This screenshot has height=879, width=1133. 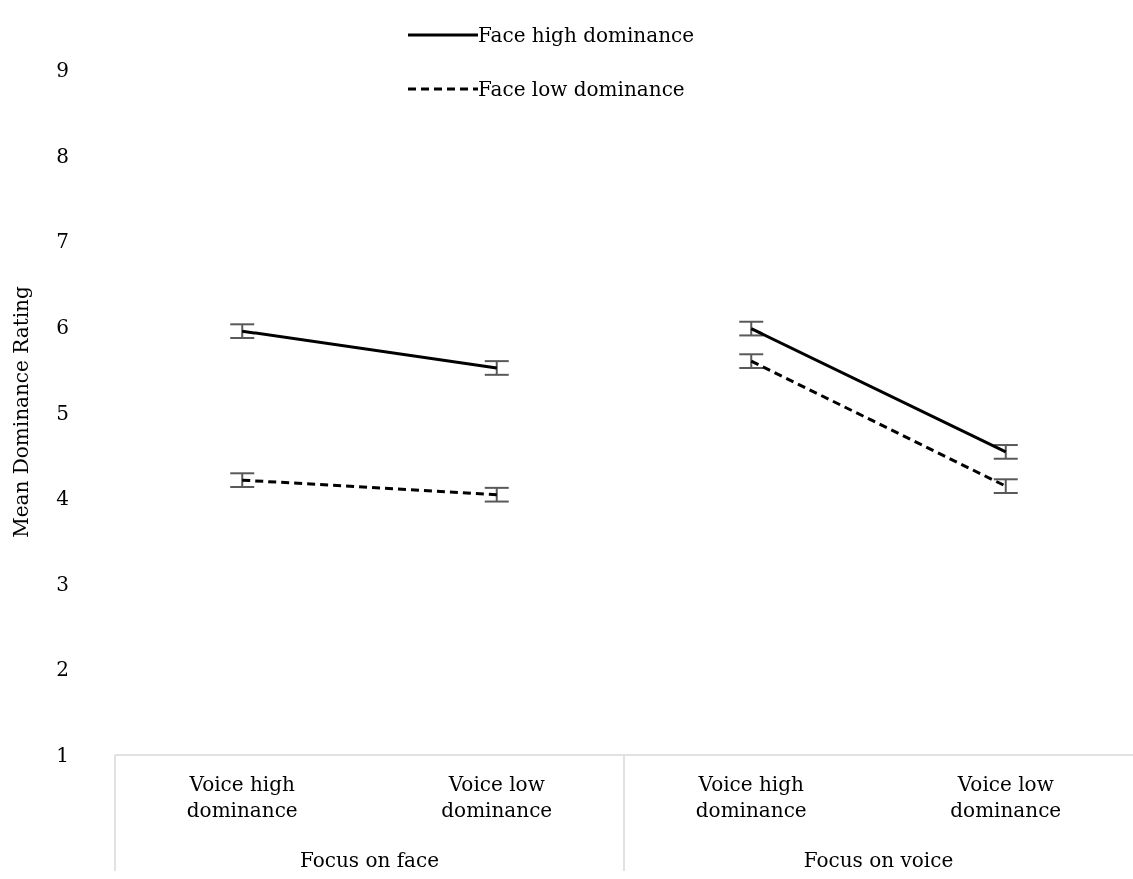 What do you see at coordinates (581, 89) in the screenshot?
I see `legend-label: Face low dominance` at bounding box center [581, 89].